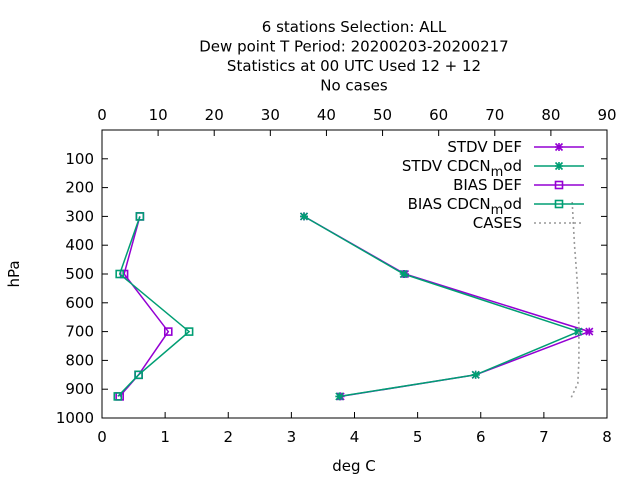  I want to click on legend-item: STDV DEF, so click(515, 147).